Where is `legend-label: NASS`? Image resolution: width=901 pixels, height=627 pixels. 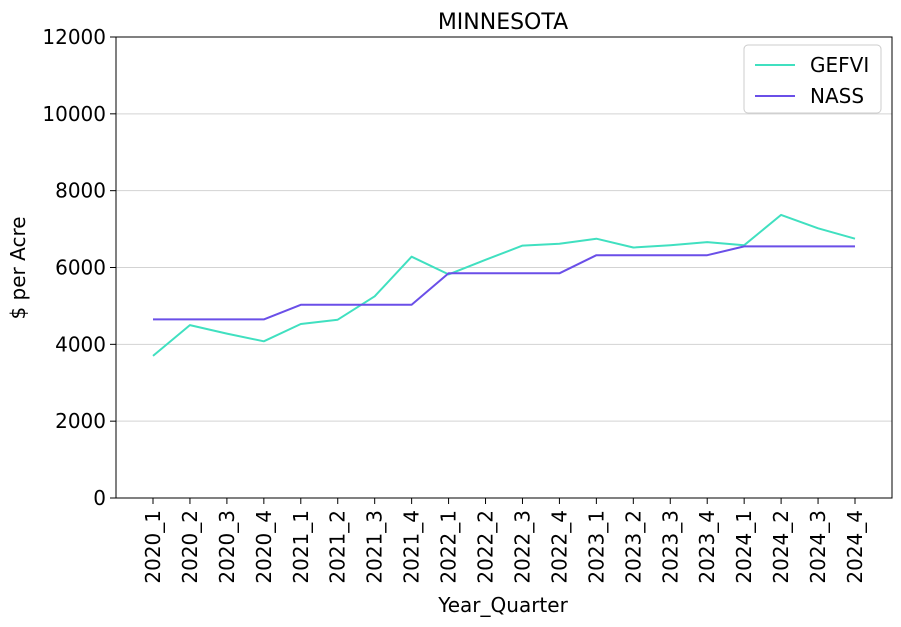 legend-label: NASS is located at coordinates (837, 96).